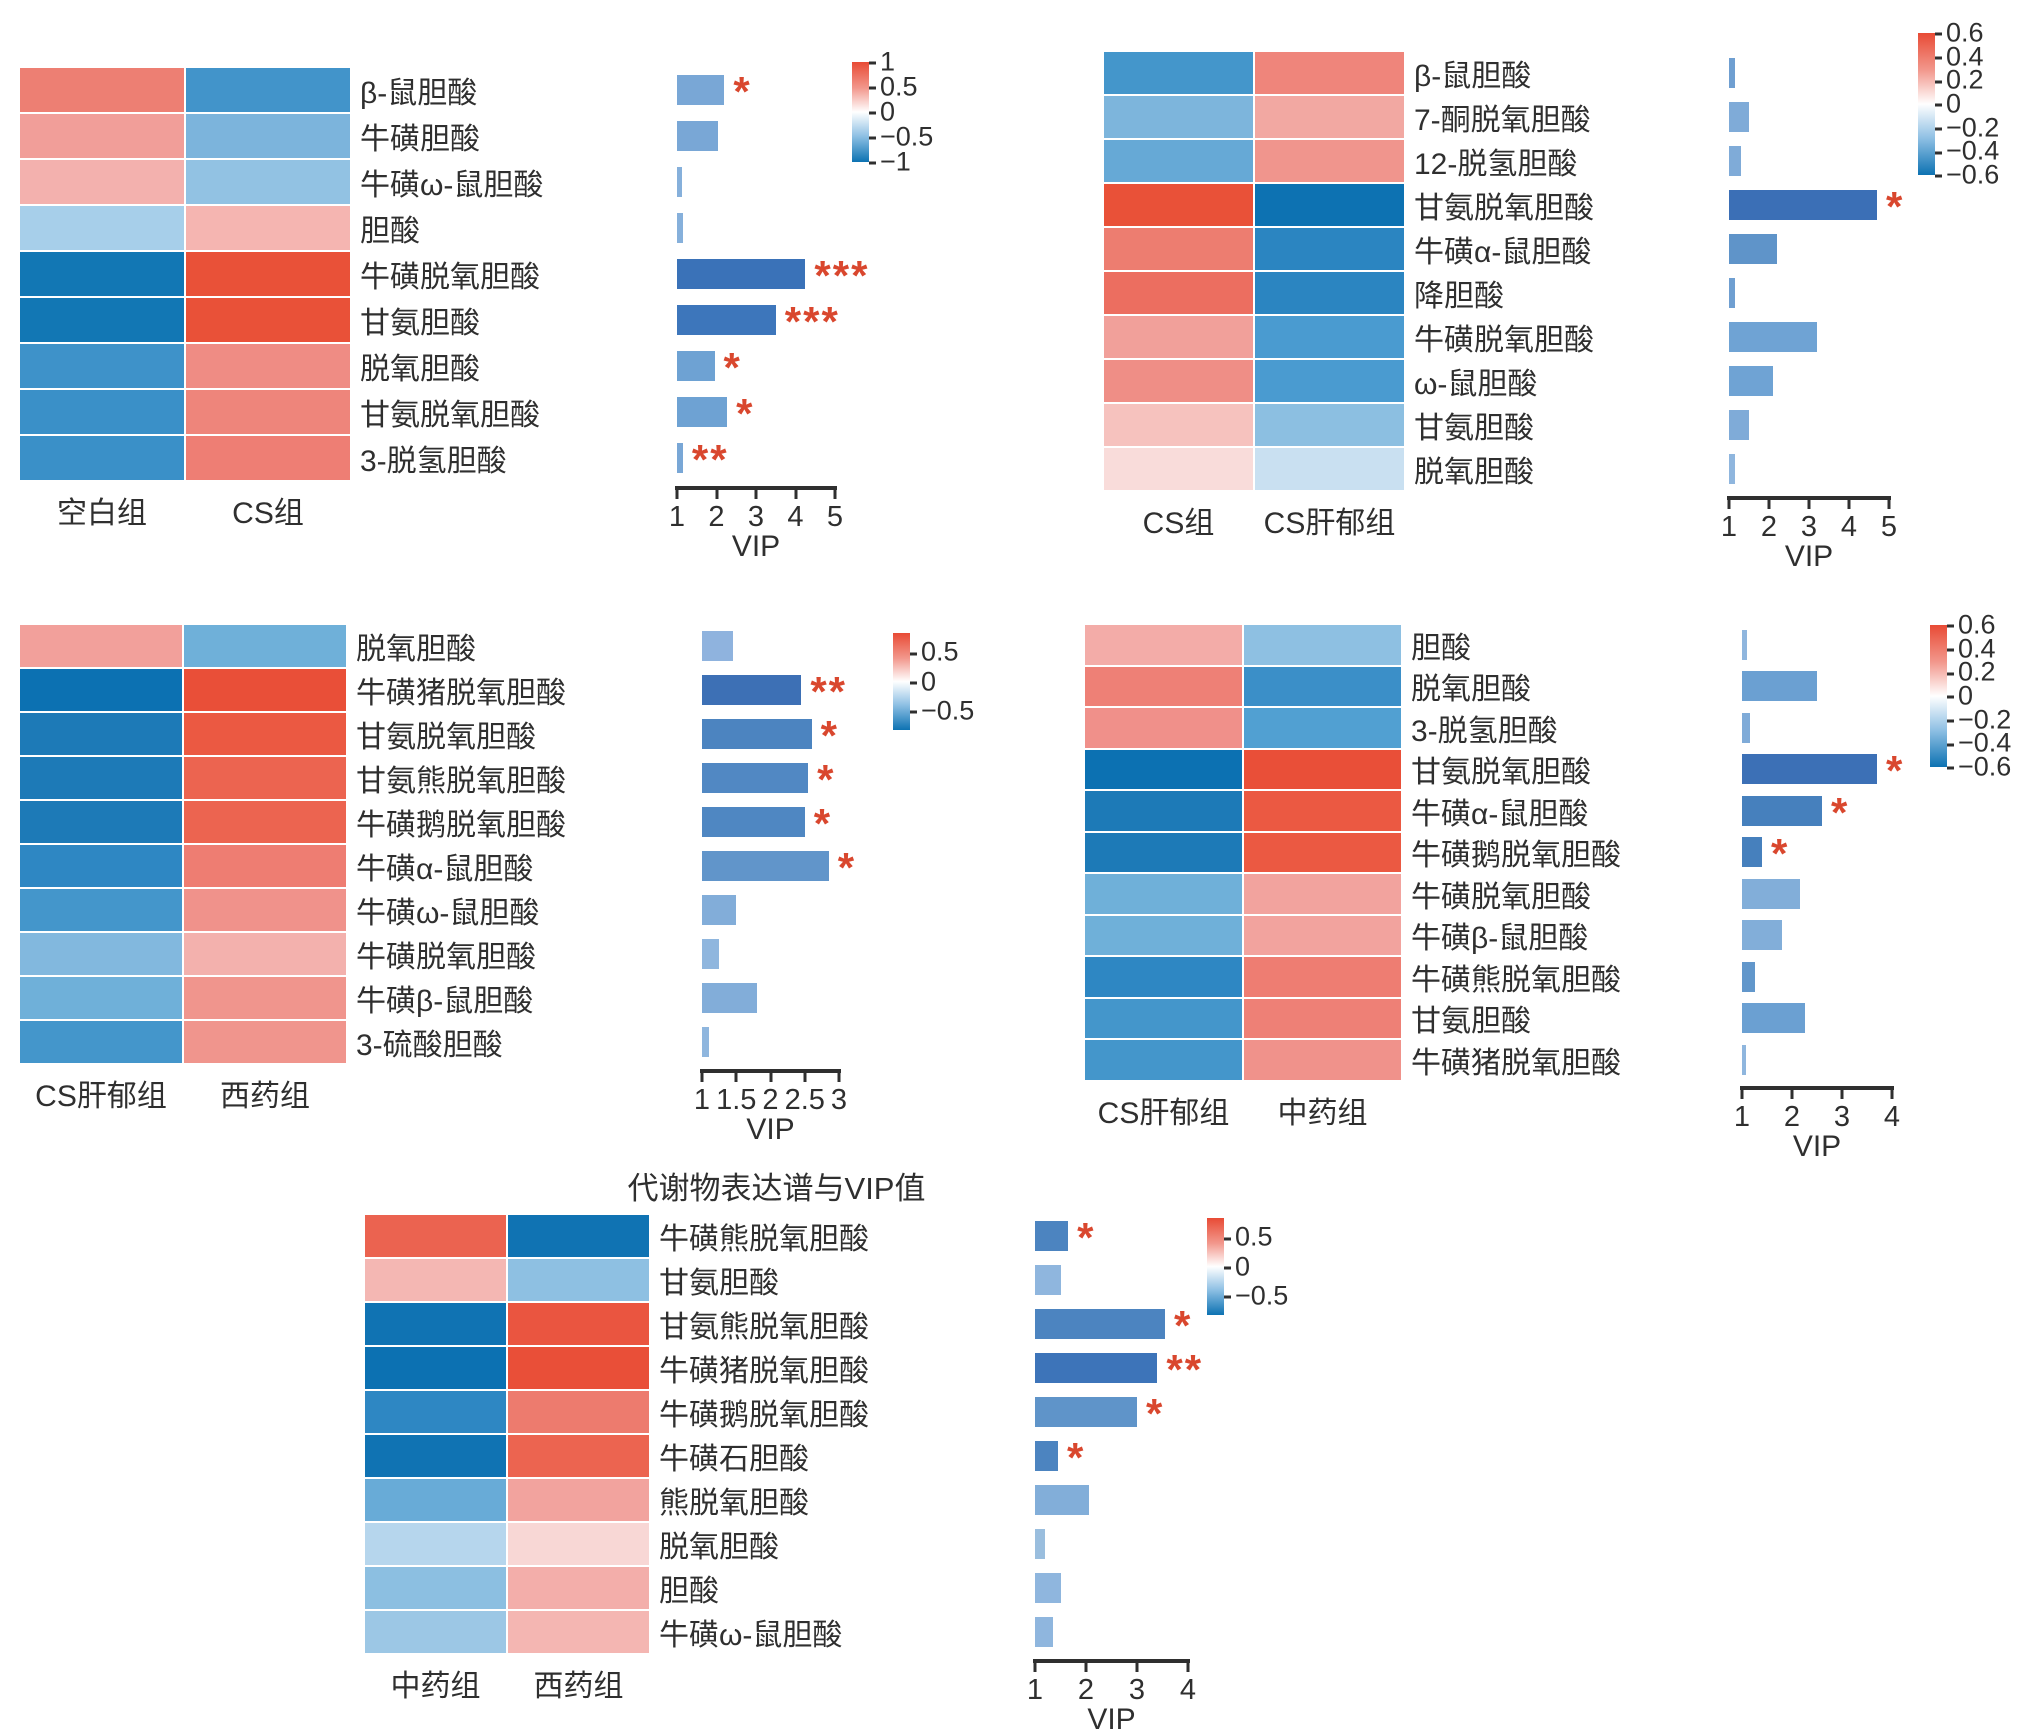 The width and height of the screenshot is (2043, 1729). I want to click on vip-bars: * * *, so click(1823, 852).